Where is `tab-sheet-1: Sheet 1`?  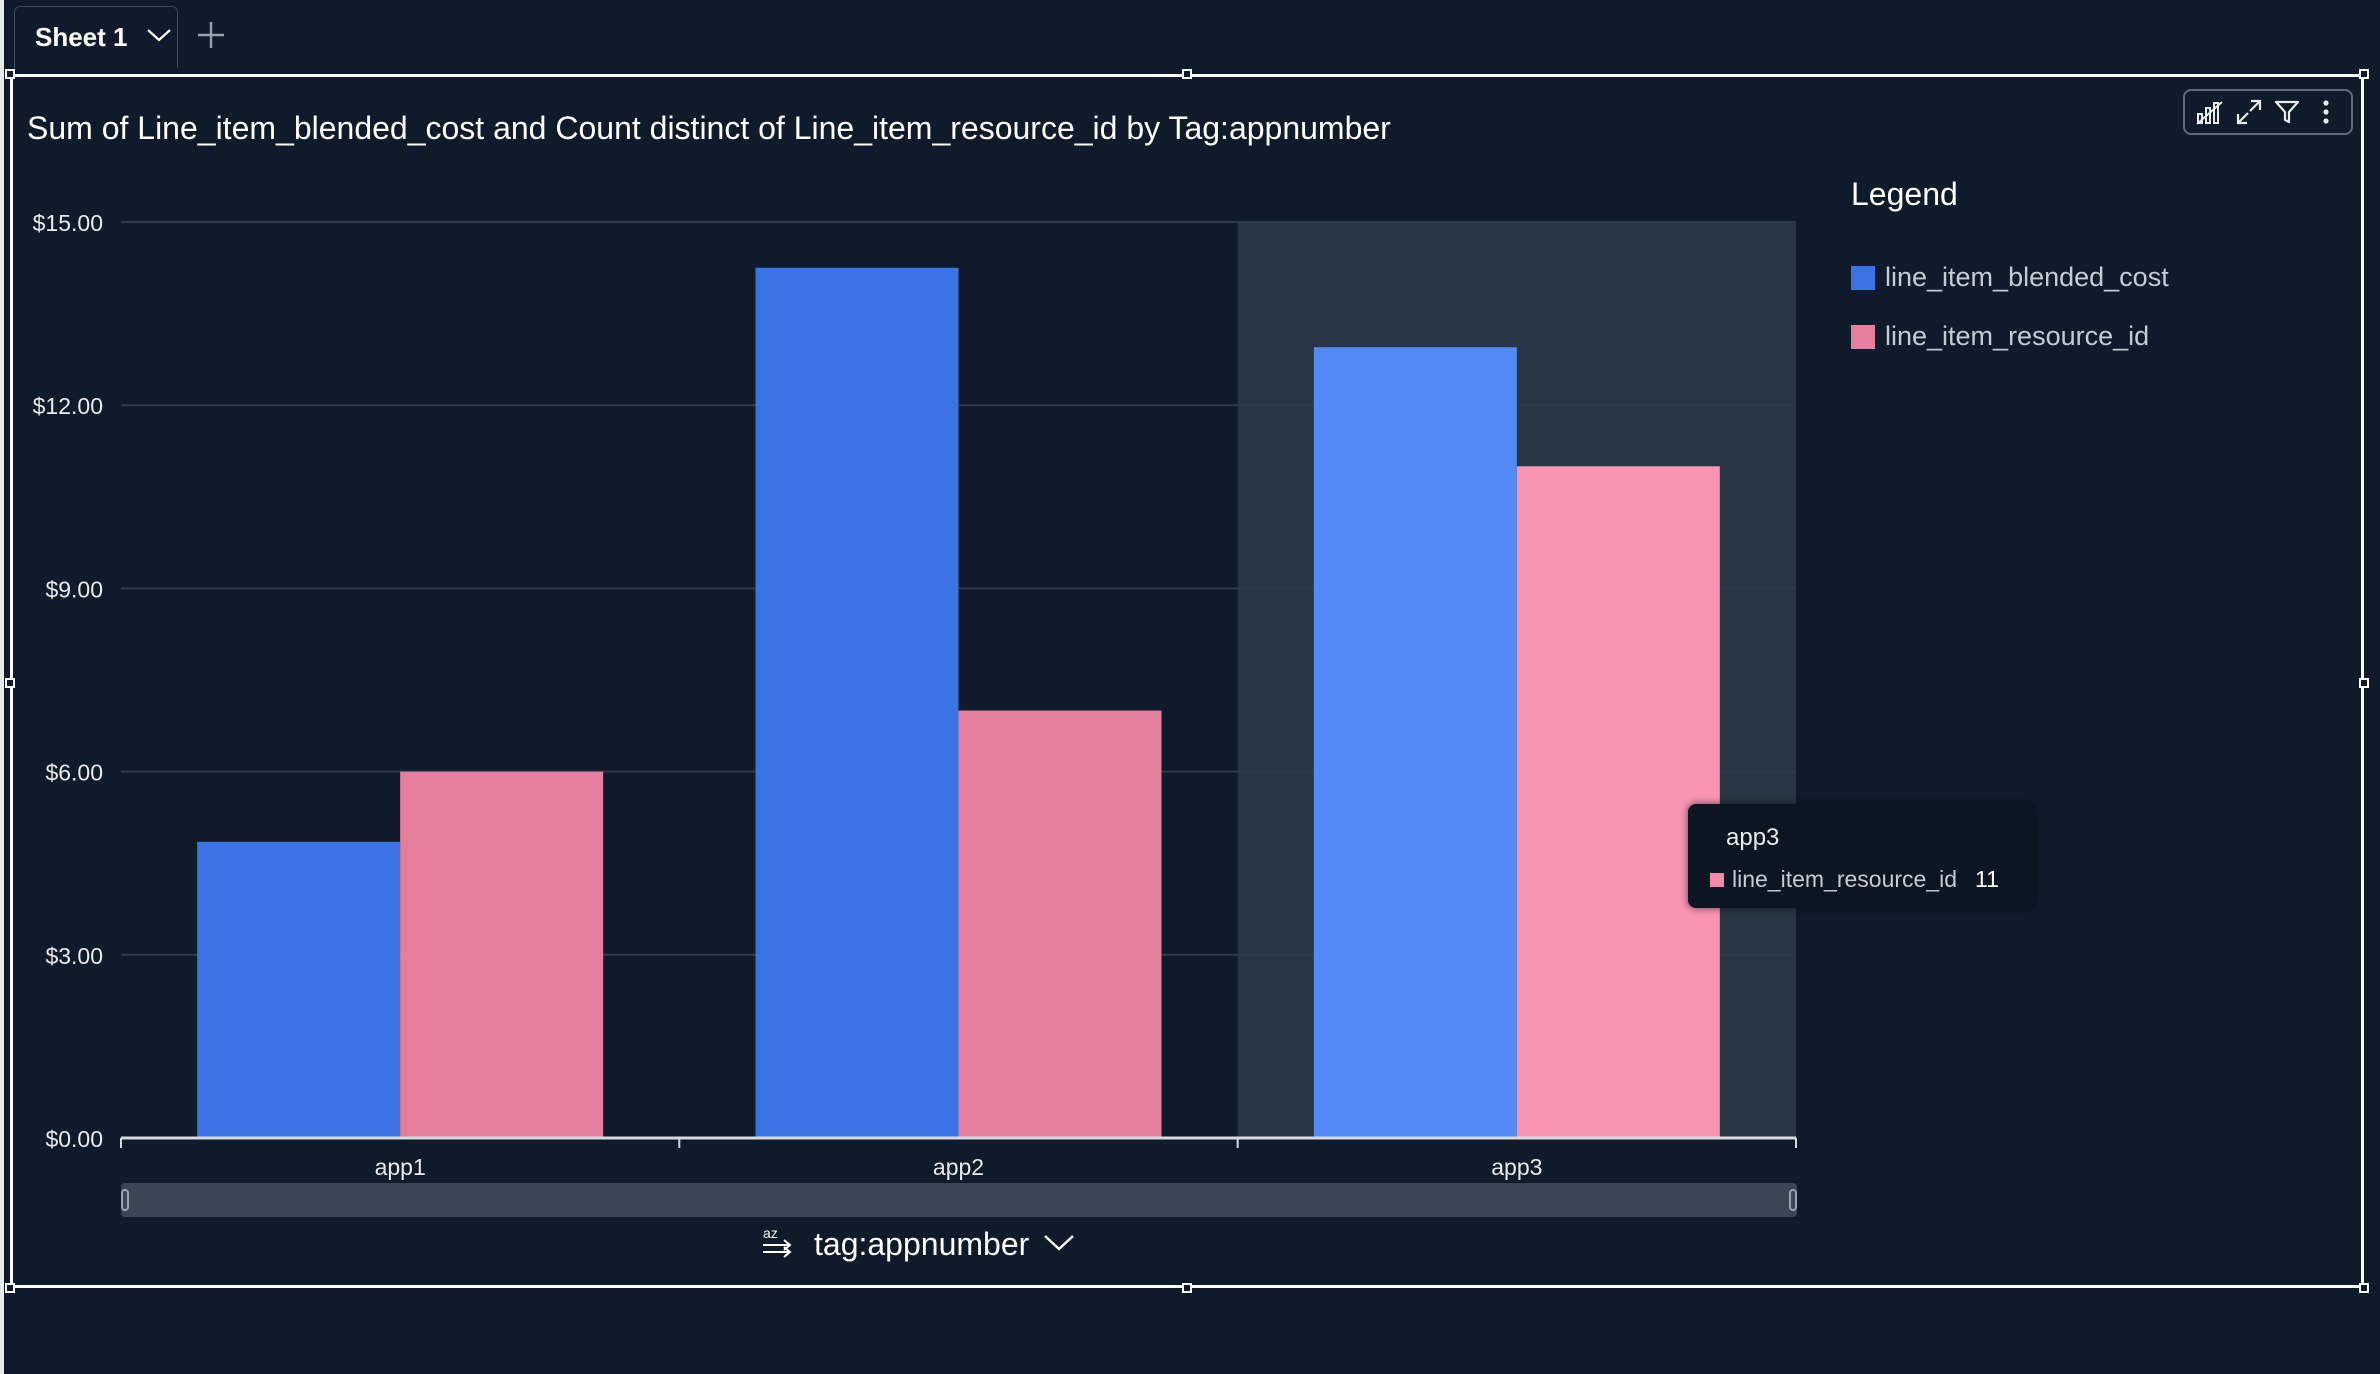 tab-sheet-1: Sheet 1 is located at coordinates (96, 37).